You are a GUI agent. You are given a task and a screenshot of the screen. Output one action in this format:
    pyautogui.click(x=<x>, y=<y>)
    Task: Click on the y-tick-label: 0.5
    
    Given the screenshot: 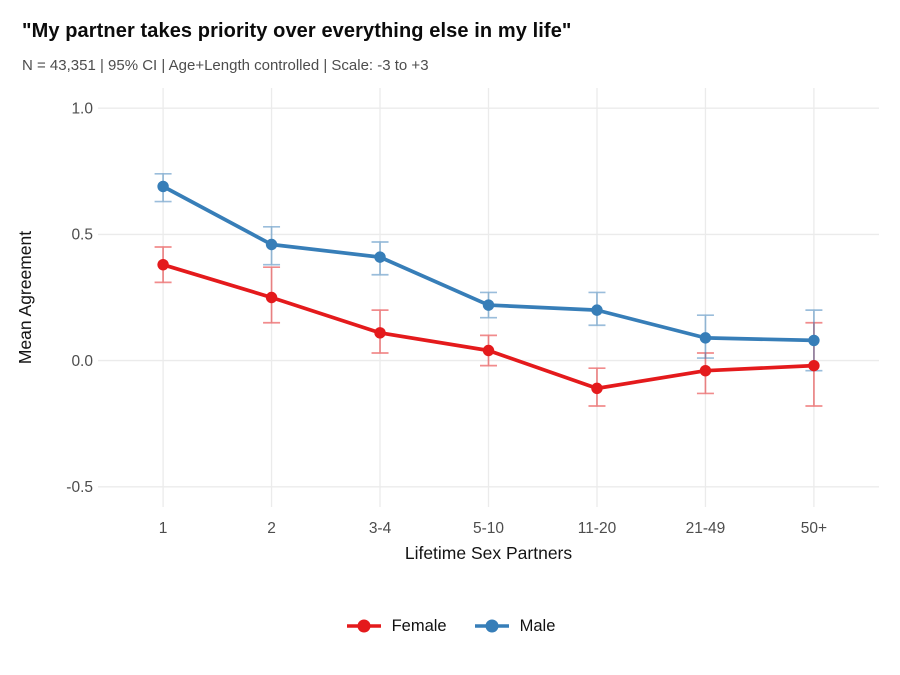 What is the action you would take?
    pyautogui.click(x=82, y=235)
    